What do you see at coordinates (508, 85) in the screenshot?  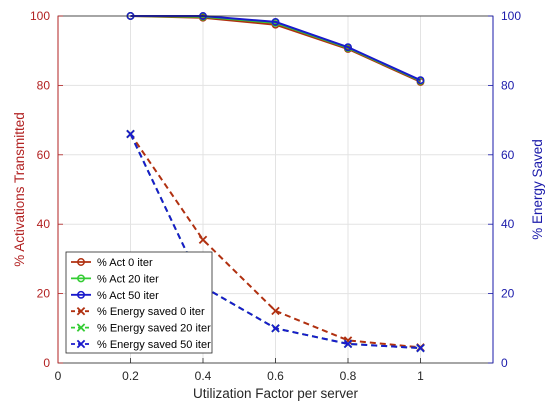 I see `y-right-tick-label: 80` at bounding box center [508, 85].